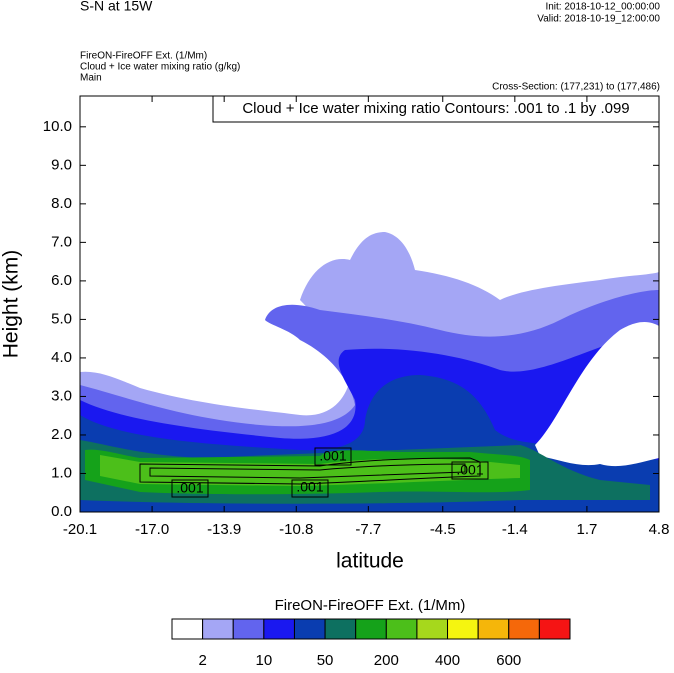 The image size is (674, 673). Describe the element at coordinates (61, 164) in the screenshot. I see `y-tick-label: 9.0` at that location.